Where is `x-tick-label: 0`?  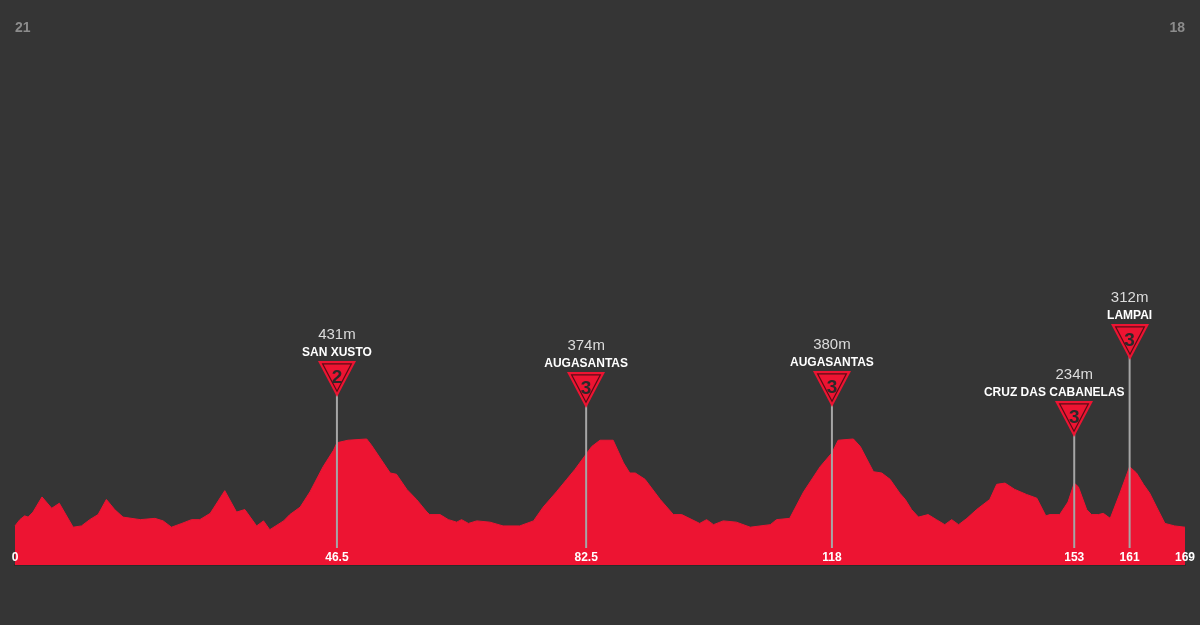
x-tick-label: 0 is located at coordinates (15, 557).